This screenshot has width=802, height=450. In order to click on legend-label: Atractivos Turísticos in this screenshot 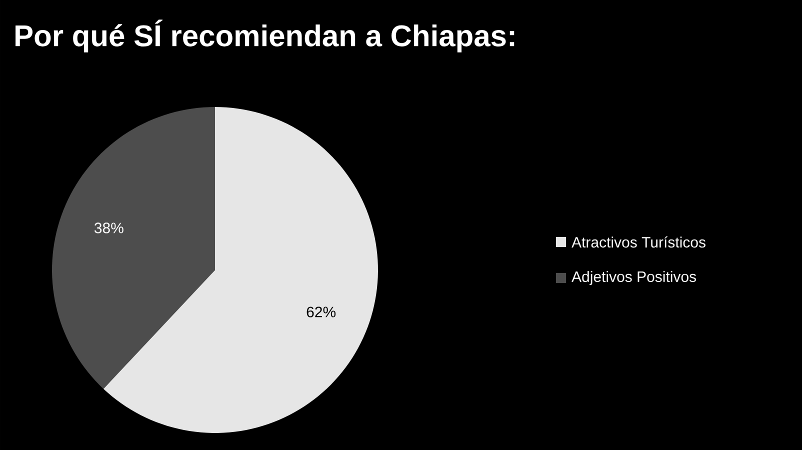, I will do `click(639, 242)`.